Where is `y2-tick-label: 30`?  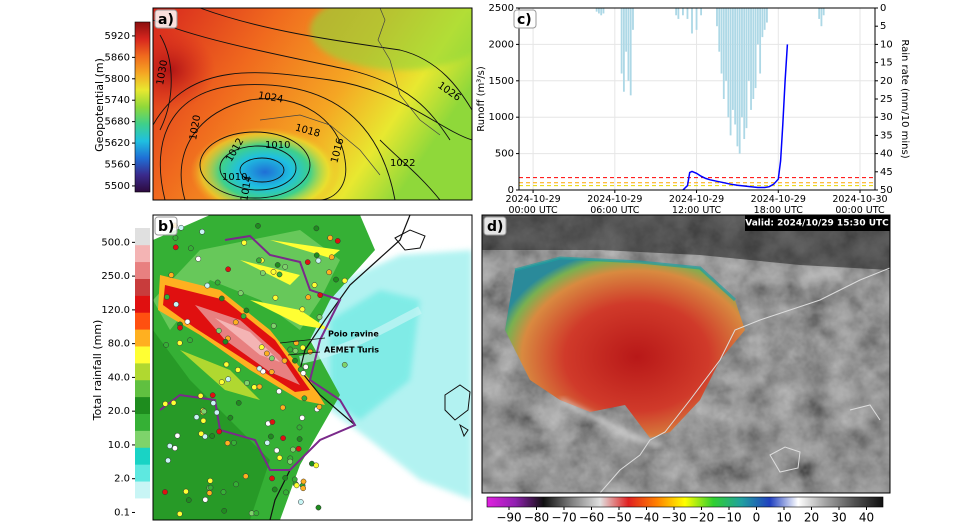 y2-tick-label: 30 is located at coordinates (886, 117).